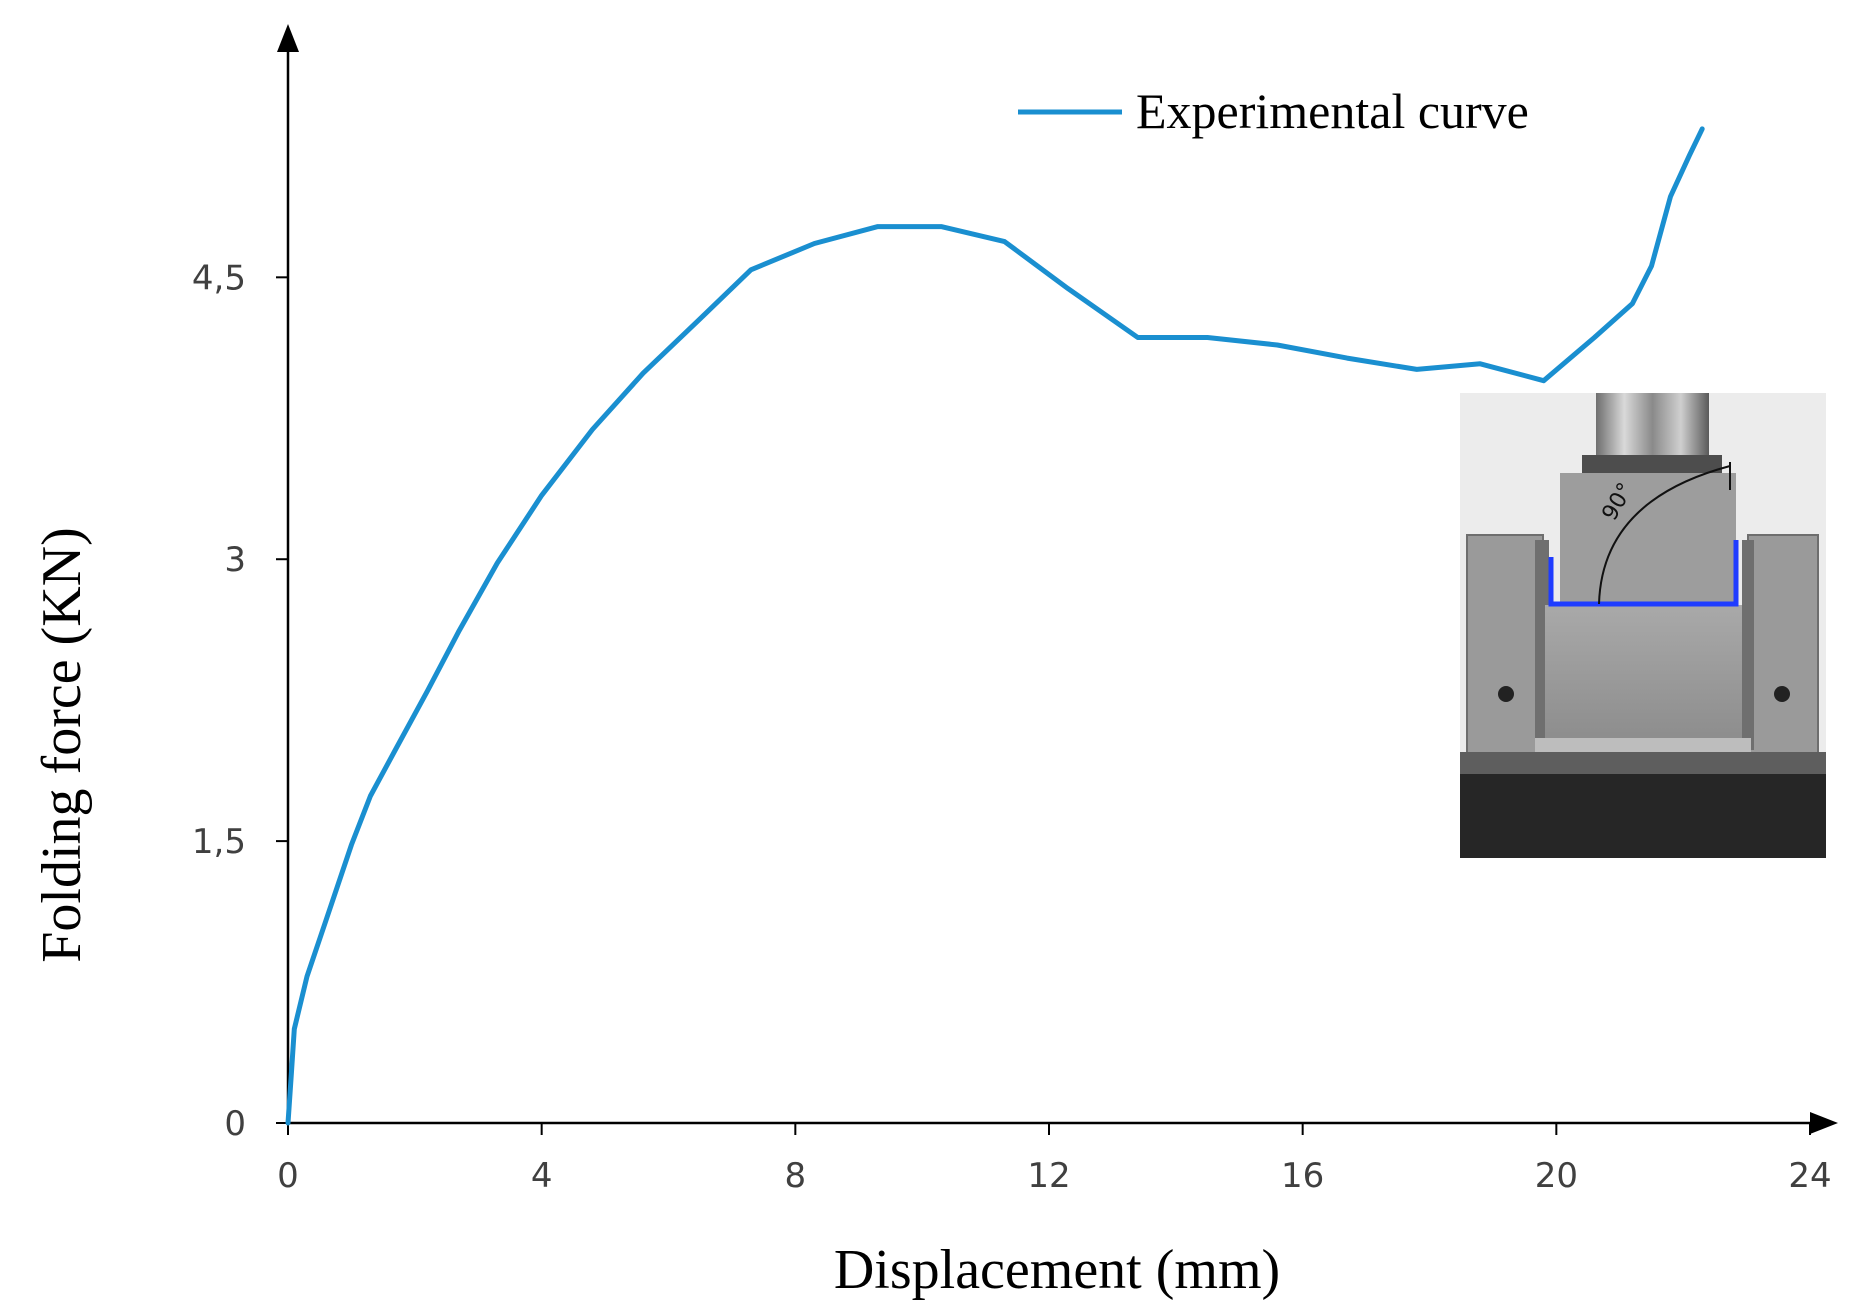 The height and width of the screenshot is (1309, 1875). I want to click on base-block, so click(1643, 816).